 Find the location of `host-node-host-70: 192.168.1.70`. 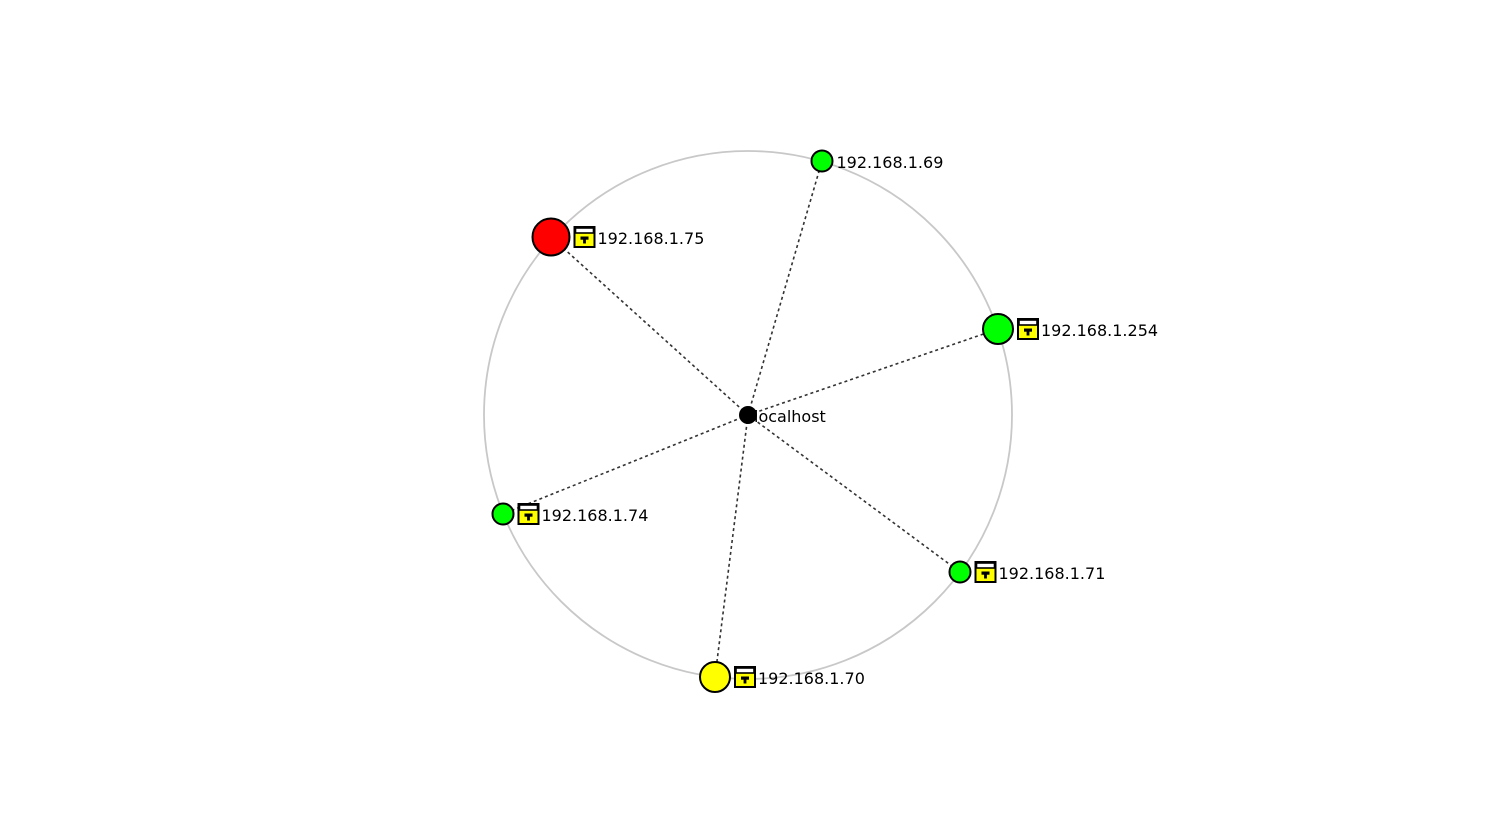

host-node-host-70: 192.168.1.70 is located at coordinates (782, 677).